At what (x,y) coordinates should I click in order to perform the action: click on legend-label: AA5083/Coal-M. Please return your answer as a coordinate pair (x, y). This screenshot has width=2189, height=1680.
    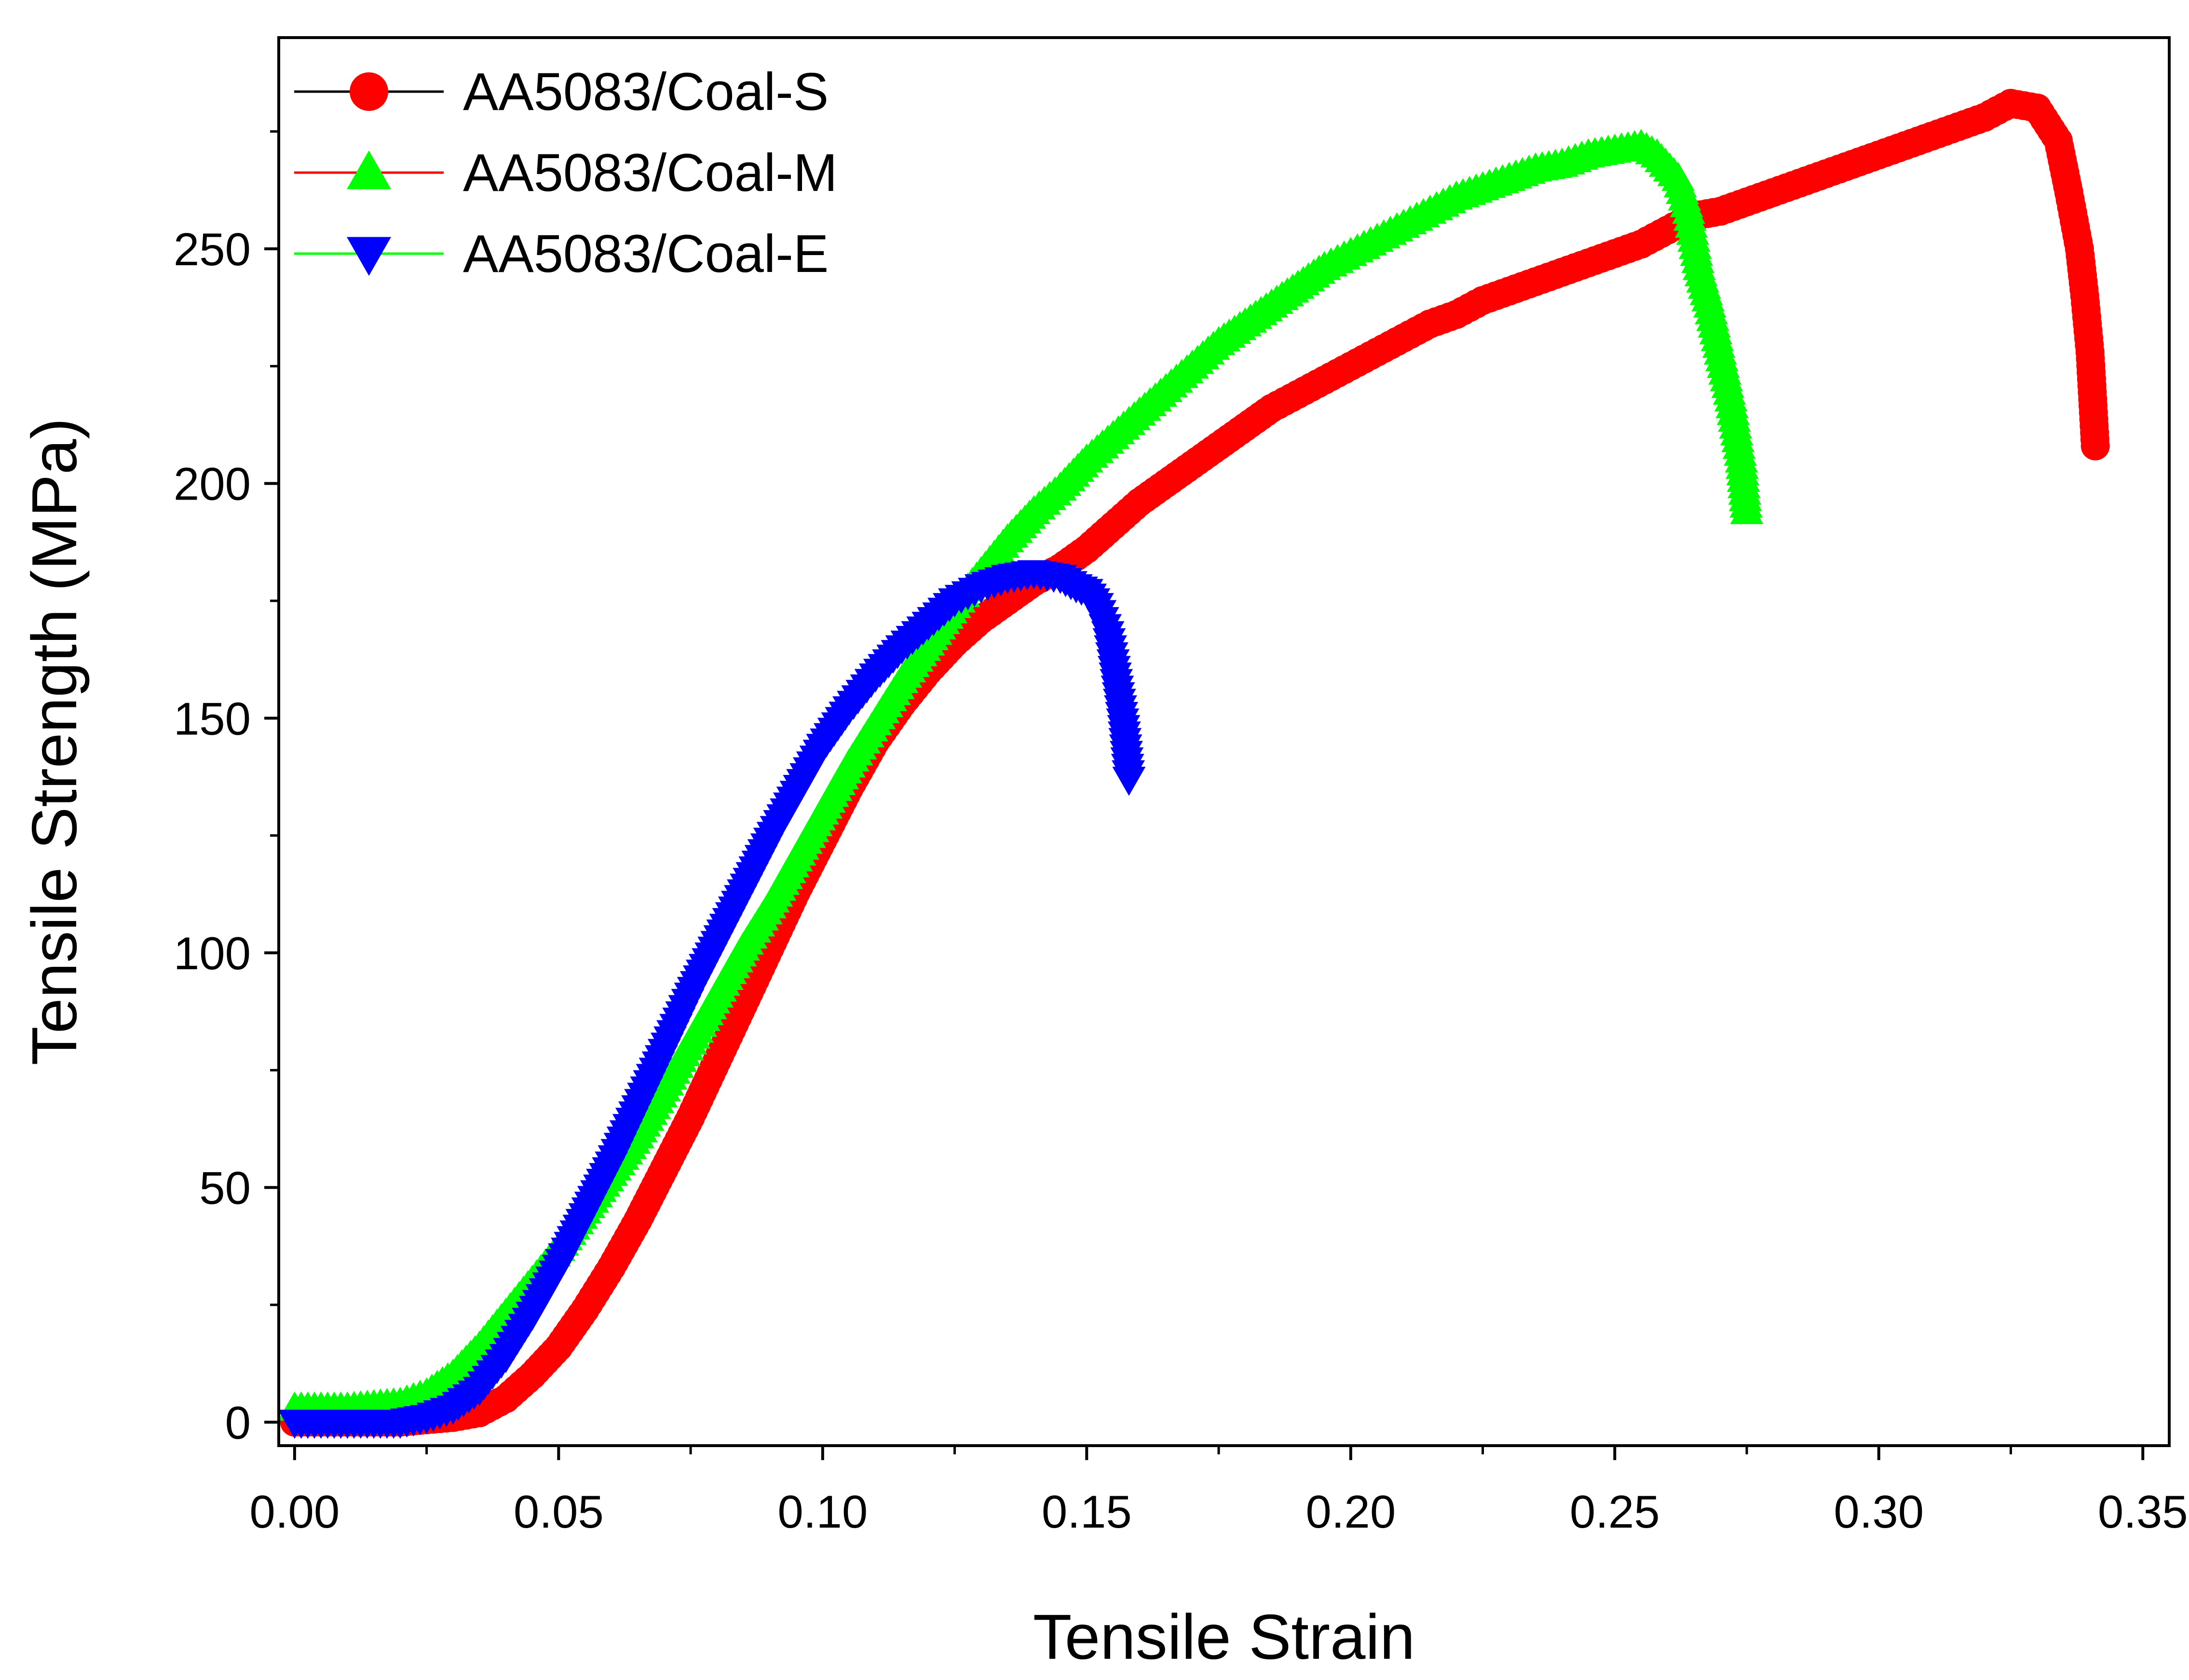
    Looking at the image, I should click on (651, 173).